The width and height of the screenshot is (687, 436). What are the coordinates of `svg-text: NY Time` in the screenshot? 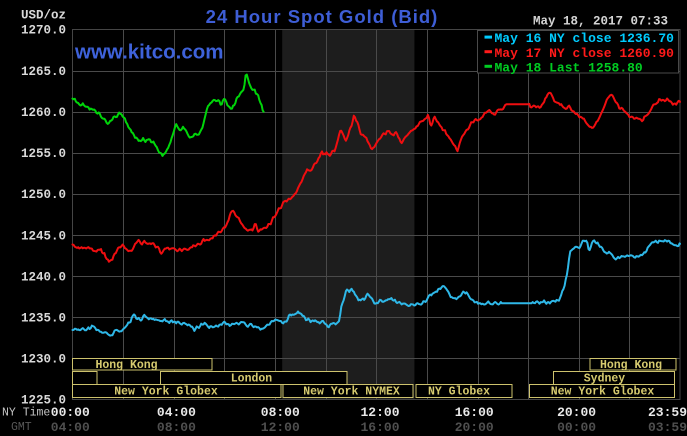 It's located at (26, 413).